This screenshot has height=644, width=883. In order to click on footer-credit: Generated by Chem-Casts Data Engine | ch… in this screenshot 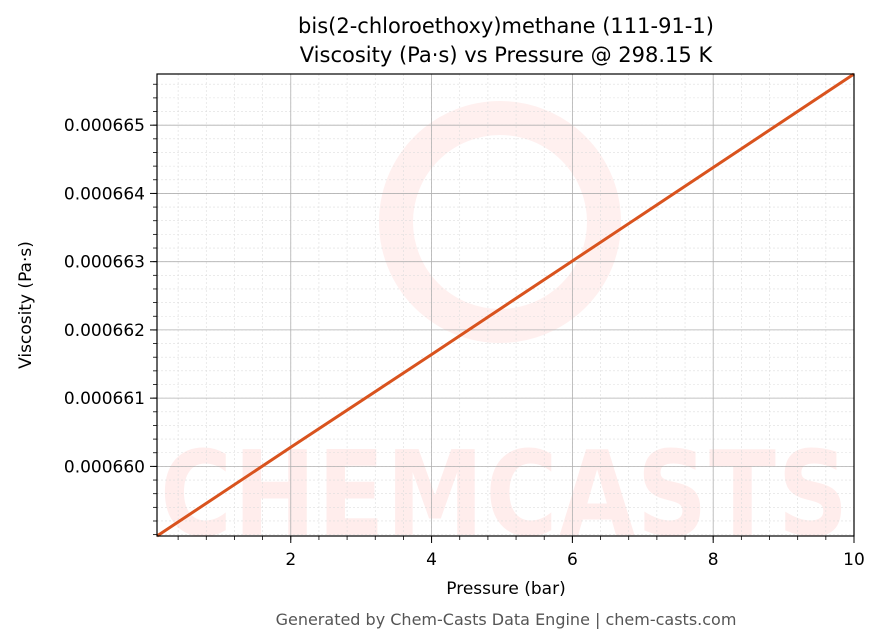, I will do `click(506, 619)`.